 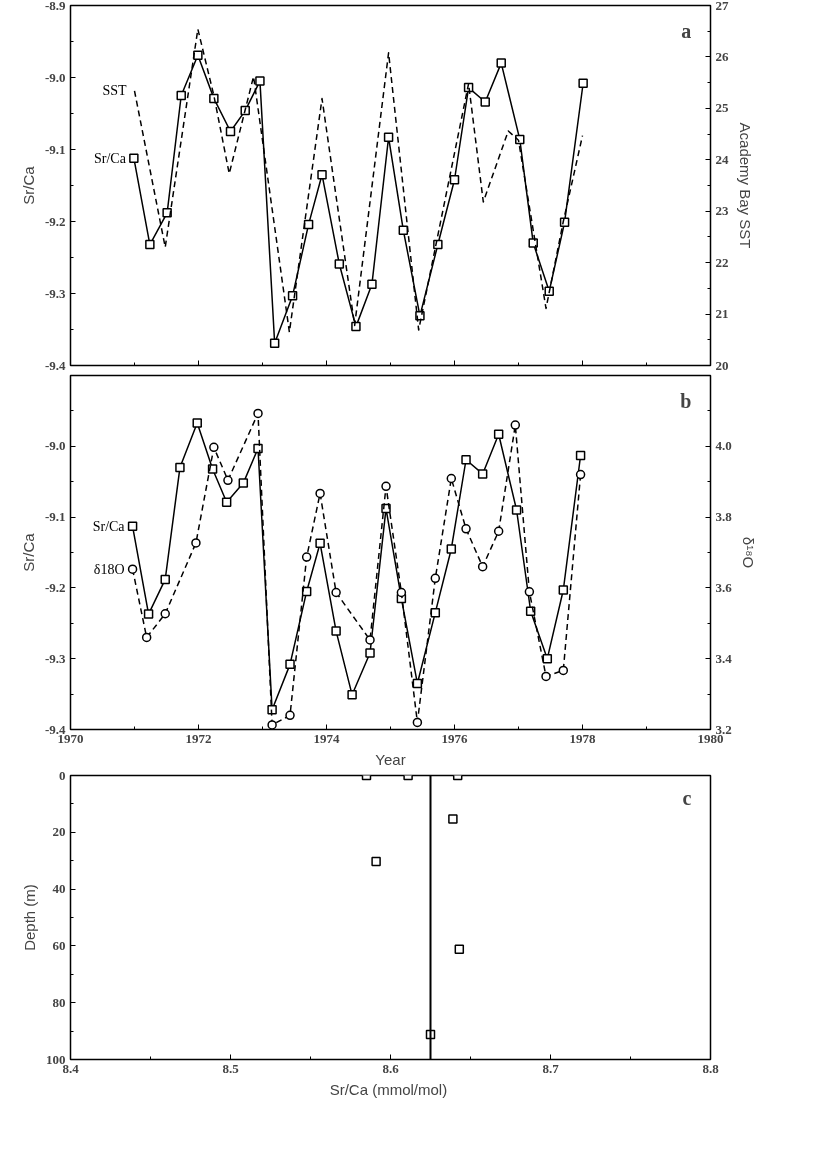 I want to click on x-axis-title: Year, so click(x=390, y=759).